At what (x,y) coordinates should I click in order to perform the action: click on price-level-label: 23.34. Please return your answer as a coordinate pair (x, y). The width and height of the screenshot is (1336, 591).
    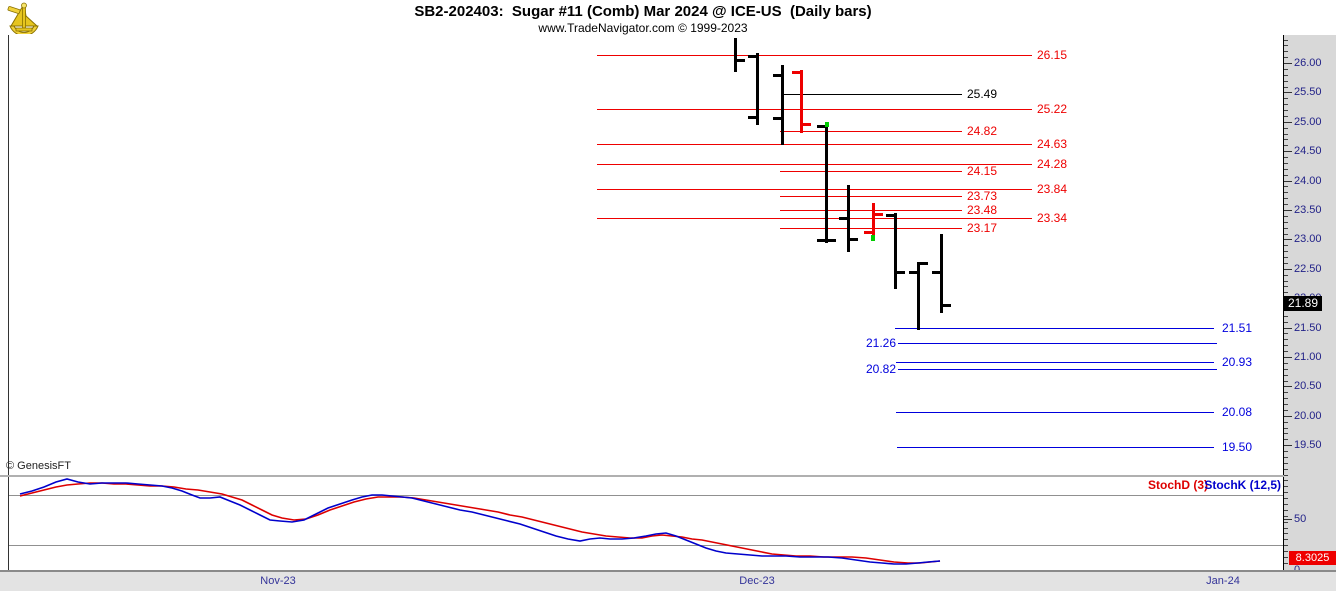
    Looking at the image, I should click on (1052, 218).